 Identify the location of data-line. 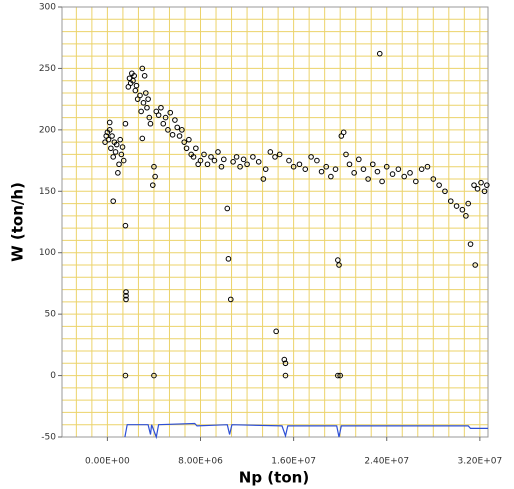
(306, 431).